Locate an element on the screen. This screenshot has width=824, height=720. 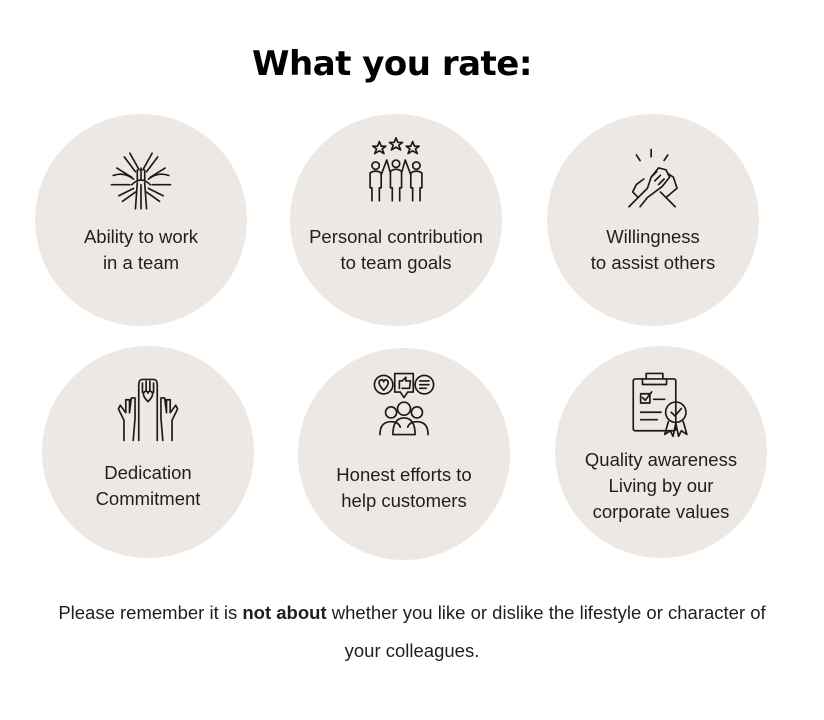
card-label-line: Dedication is located at coordinates (148, 472).